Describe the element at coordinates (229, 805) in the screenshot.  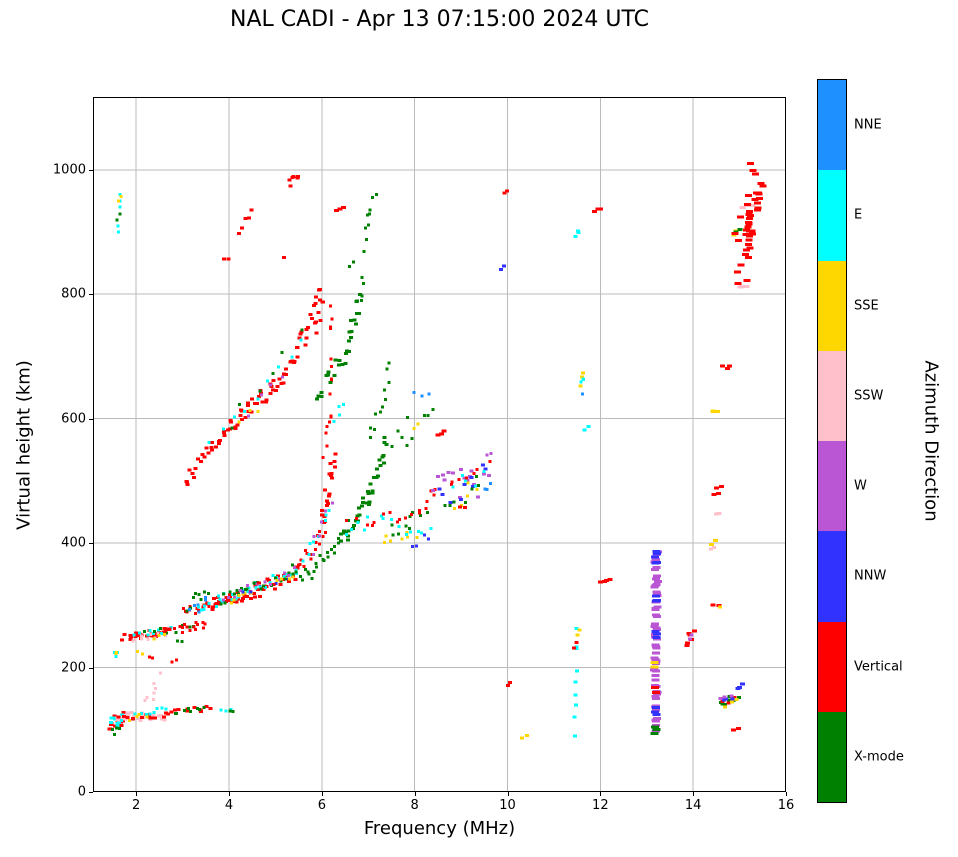
I see `x-tick-label: 4` at that location.